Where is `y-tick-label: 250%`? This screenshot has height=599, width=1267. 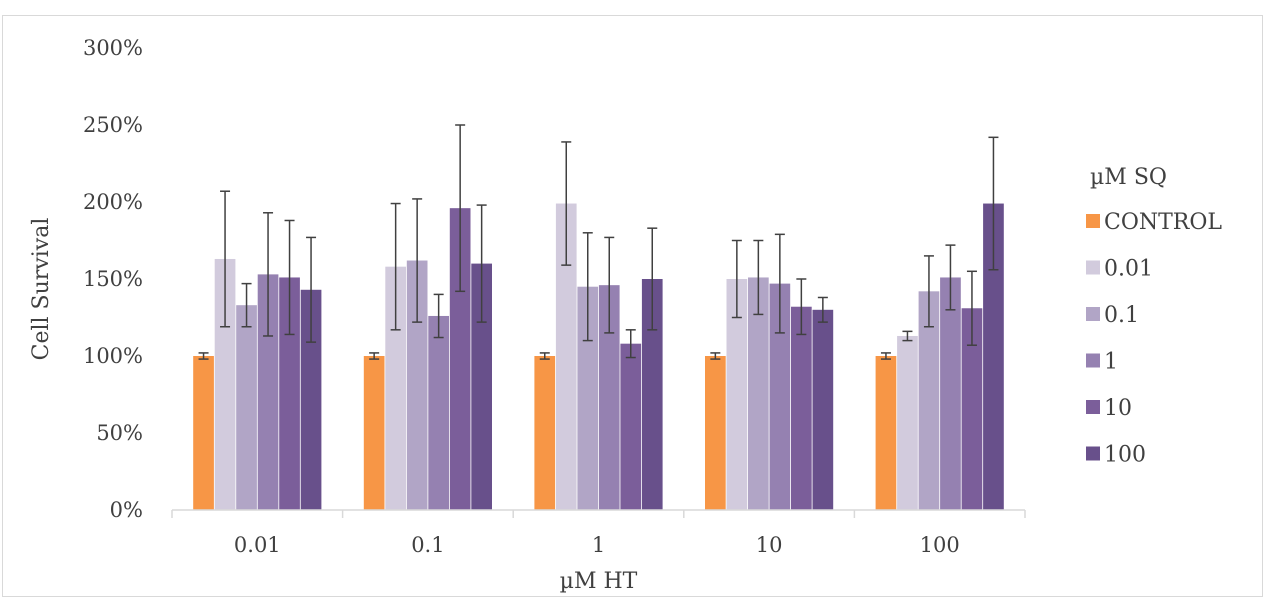
y-tick-label: 250% is located at coordinates (113, 125).